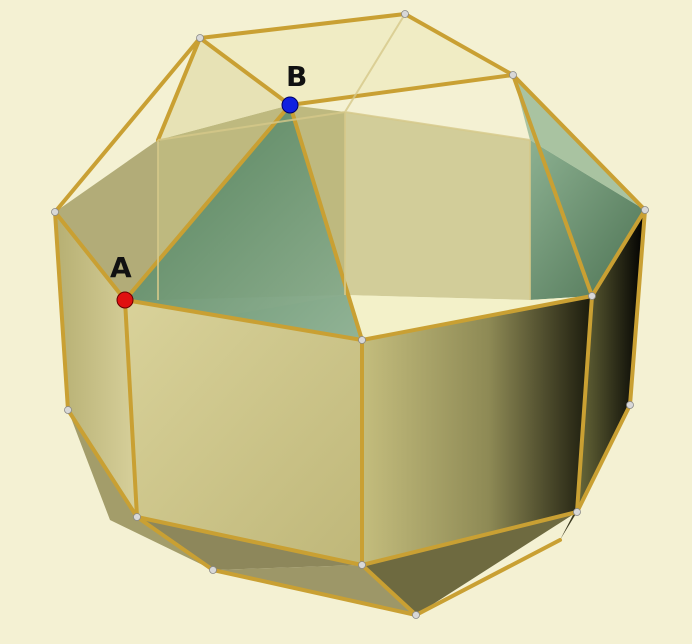 The image size is (692, 644). Describe the element at coordinates (121, 267) in the screenshot. I see `point-a-label: A` at that location.